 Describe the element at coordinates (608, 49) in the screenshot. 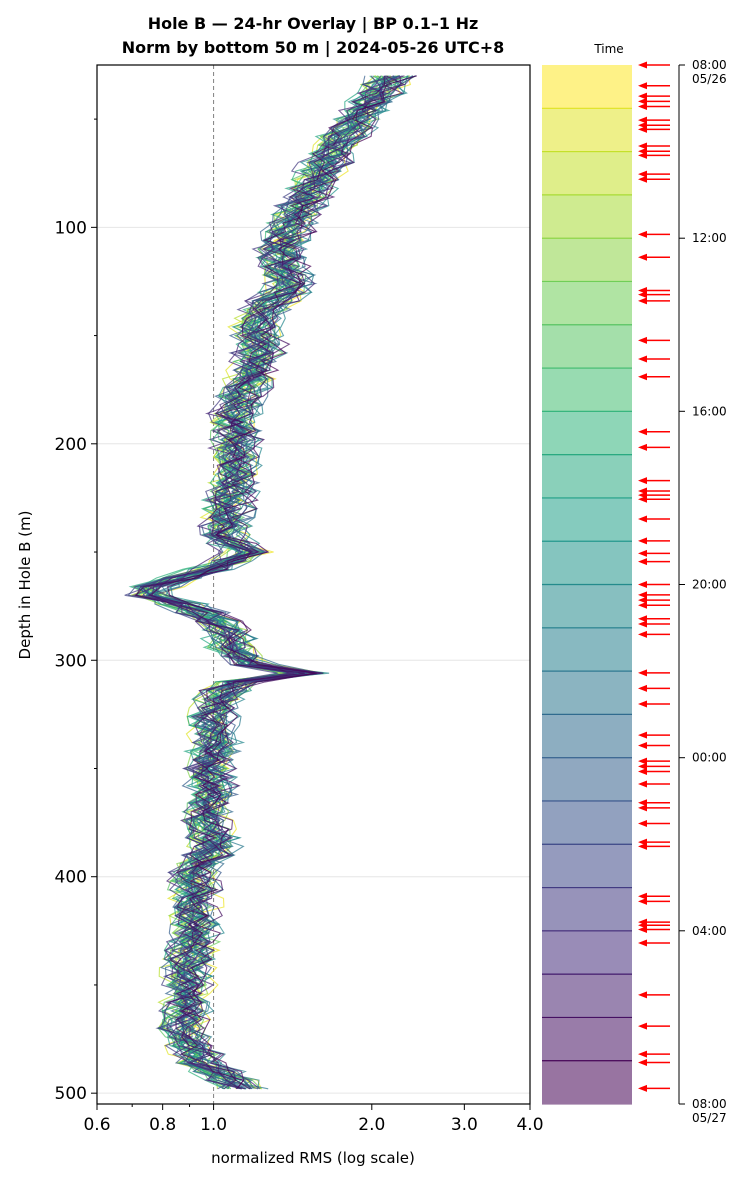

I see `colorbar-label: Time` at that location.